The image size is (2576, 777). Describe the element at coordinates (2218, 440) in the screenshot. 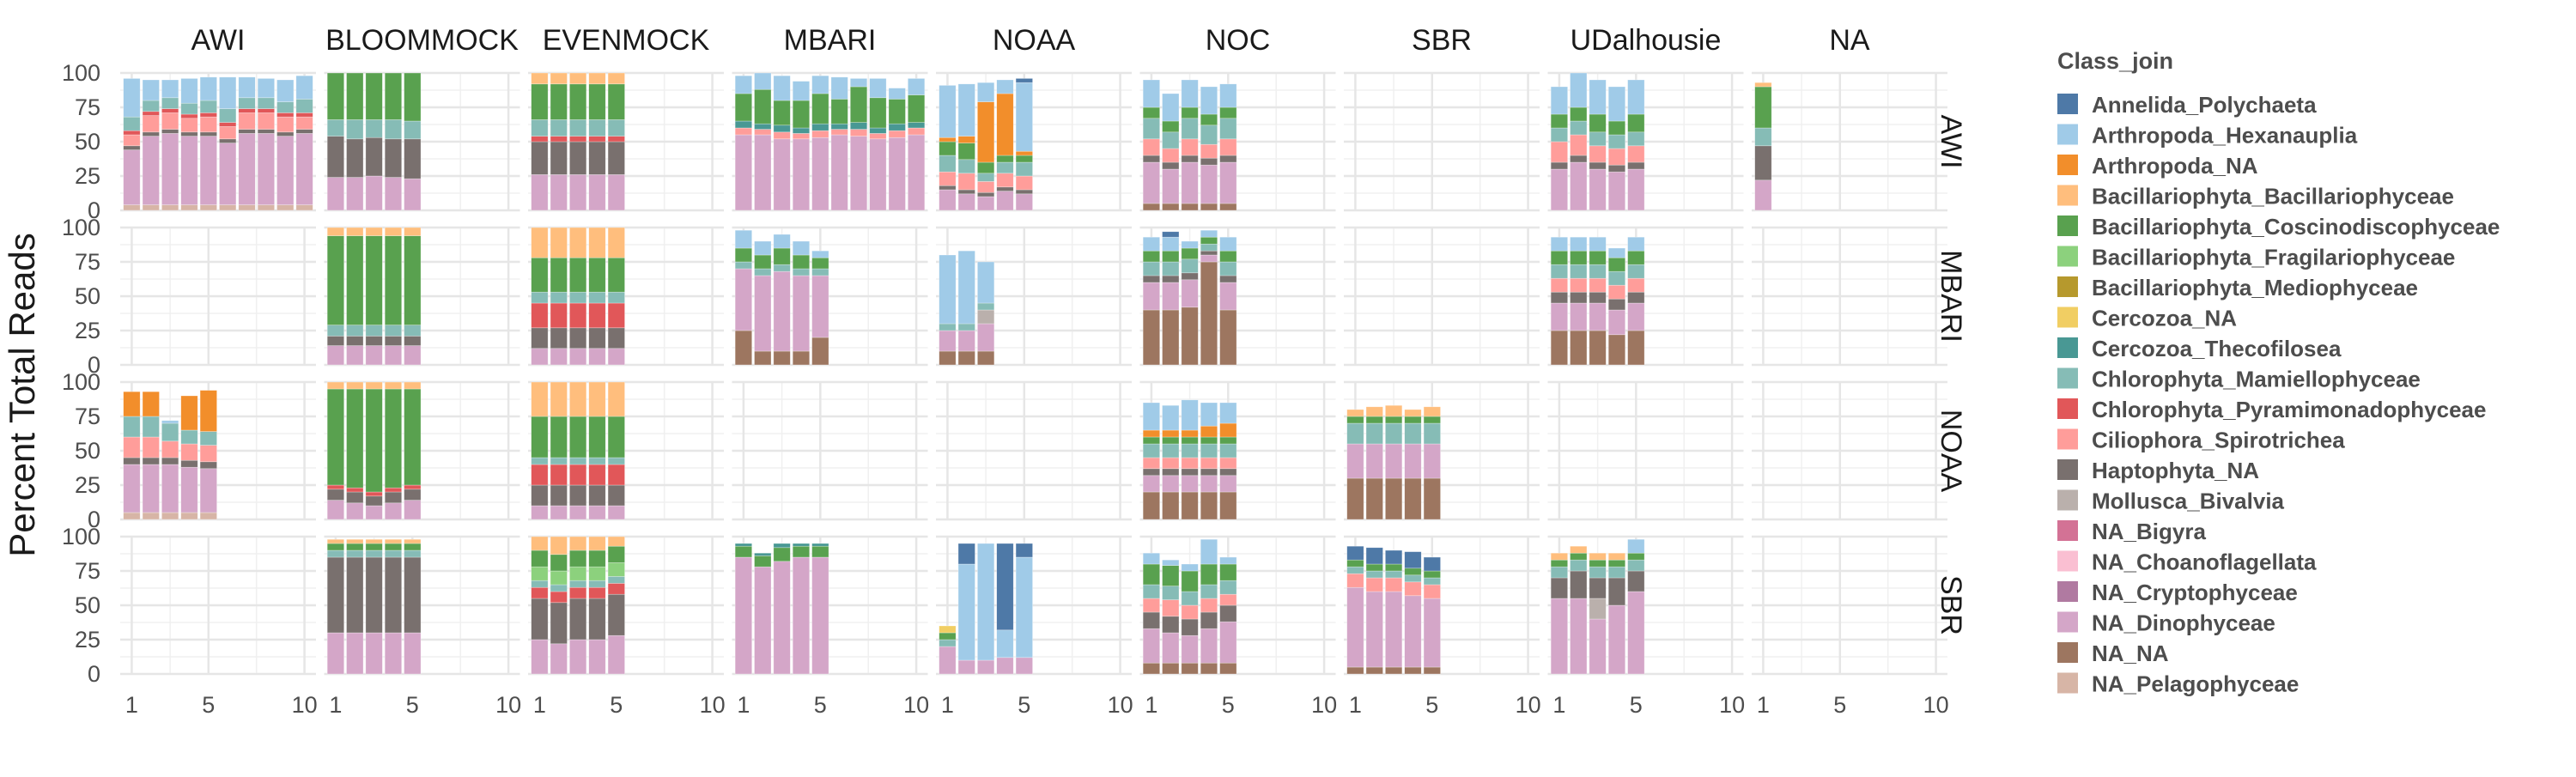

I see `legend-label: Ciliophora_Spirotrichea` at that location.